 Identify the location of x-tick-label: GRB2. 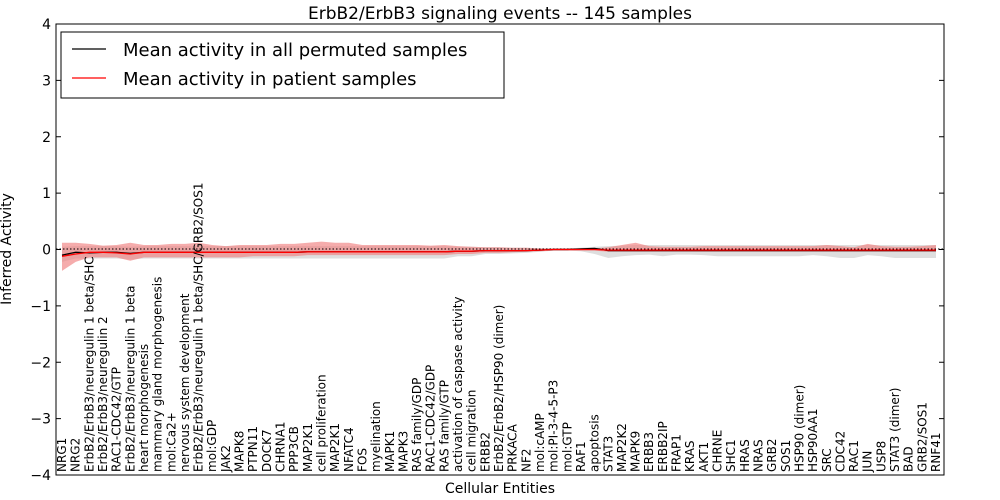
(772, 455).